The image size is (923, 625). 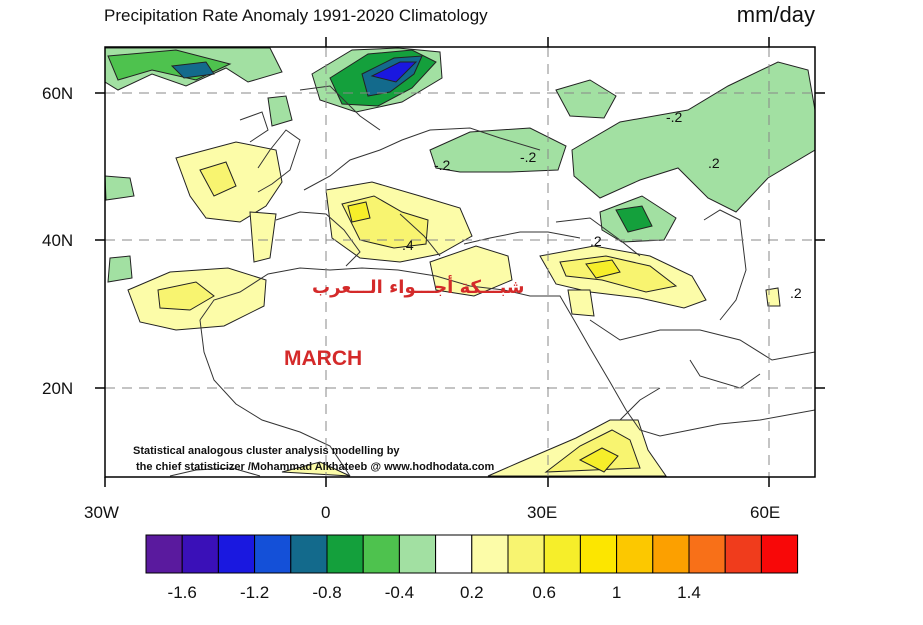 I want to click on lat-label-40n: 40N, so click(x=58, y=240).